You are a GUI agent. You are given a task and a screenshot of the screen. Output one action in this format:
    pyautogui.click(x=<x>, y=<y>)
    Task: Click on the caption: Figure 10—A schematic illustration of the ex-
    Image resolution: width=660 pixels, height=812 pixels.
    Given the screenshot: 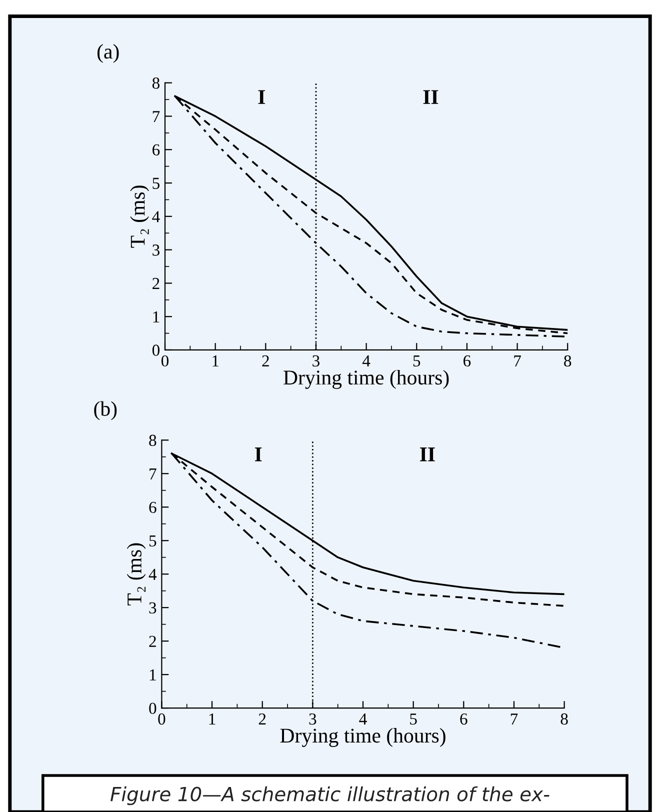 What is the action you would take?
    pyautogui.click(x=330, y=796)
    